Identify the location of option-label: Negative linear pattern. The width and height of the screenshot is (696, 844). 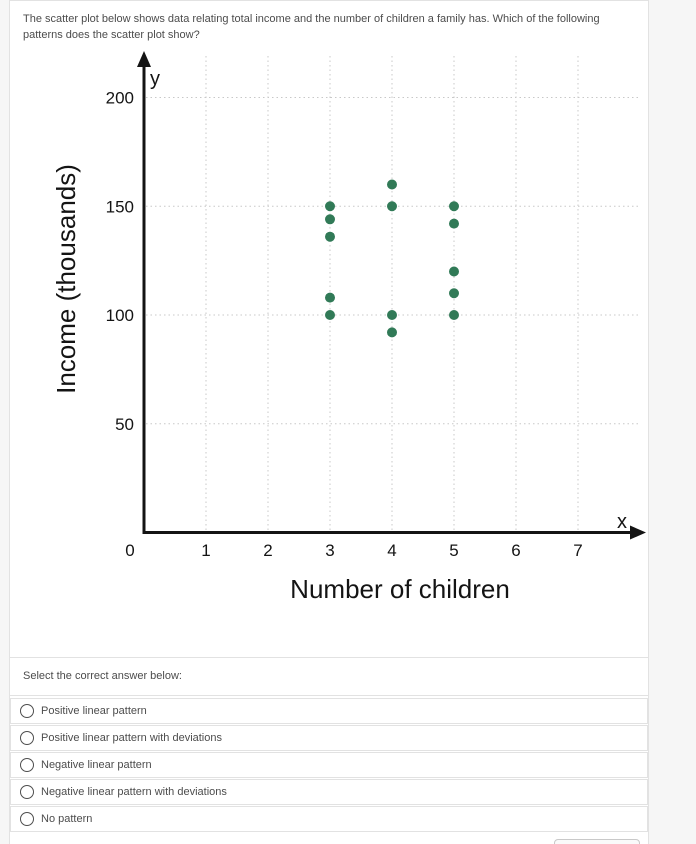
(96, 764).